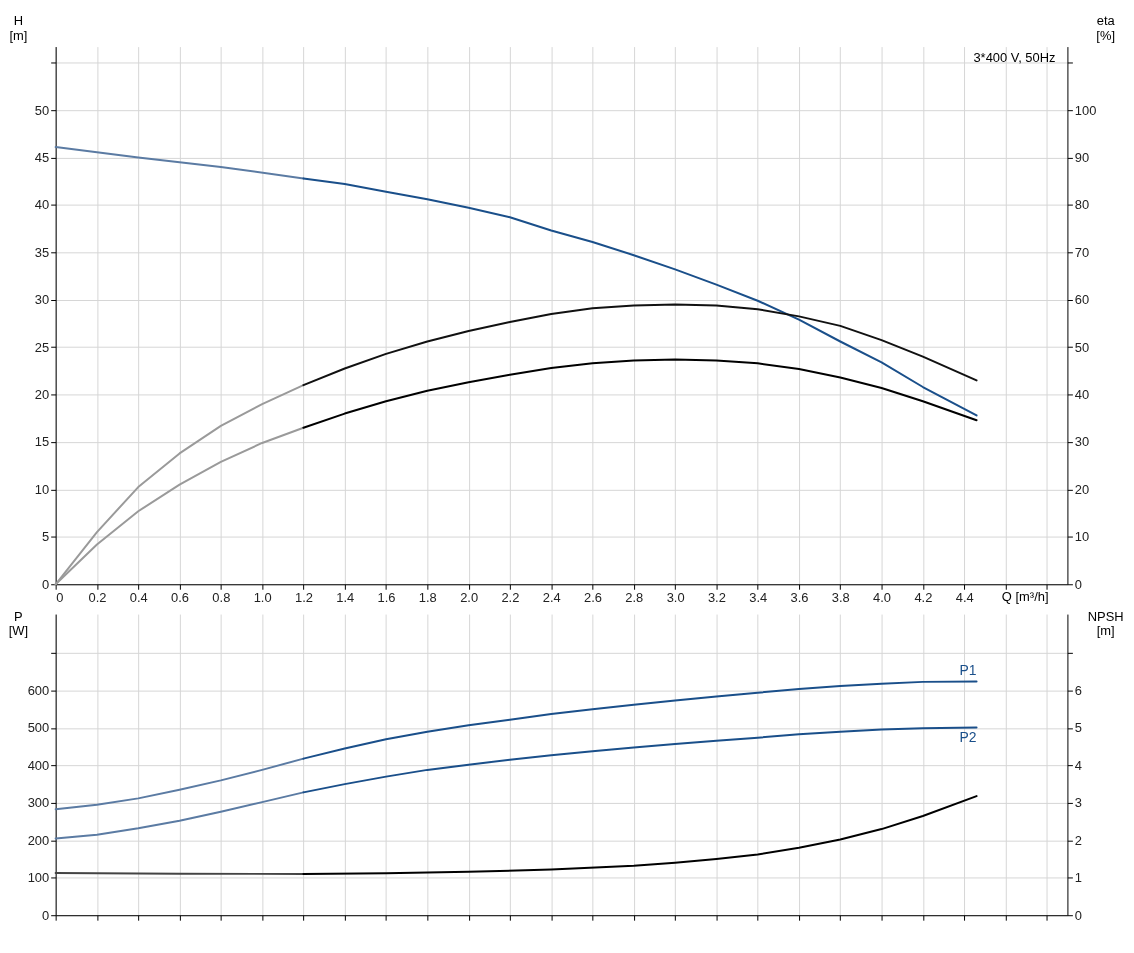  Describe the element at coordinates (1082, 537) in the screenshot. I see `y2-tick-label: 10` at that location.